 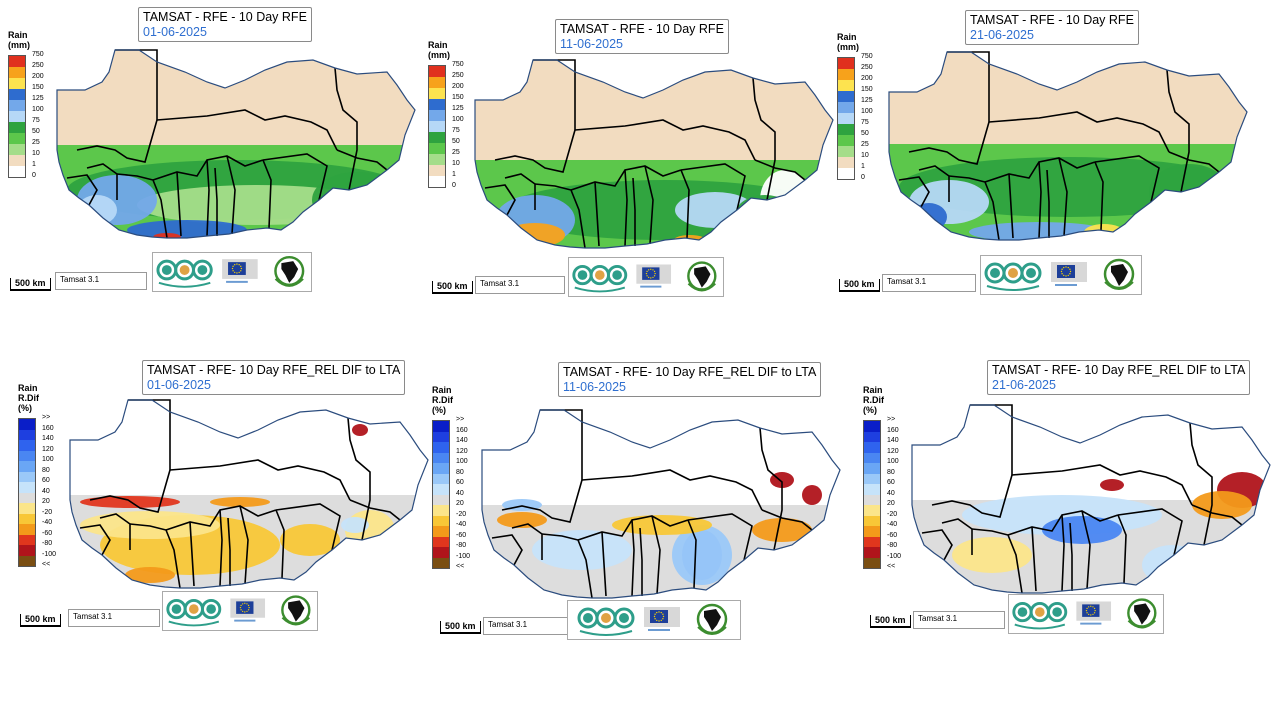 I want to click on legend-label: -20, so click(x=892, y=514).